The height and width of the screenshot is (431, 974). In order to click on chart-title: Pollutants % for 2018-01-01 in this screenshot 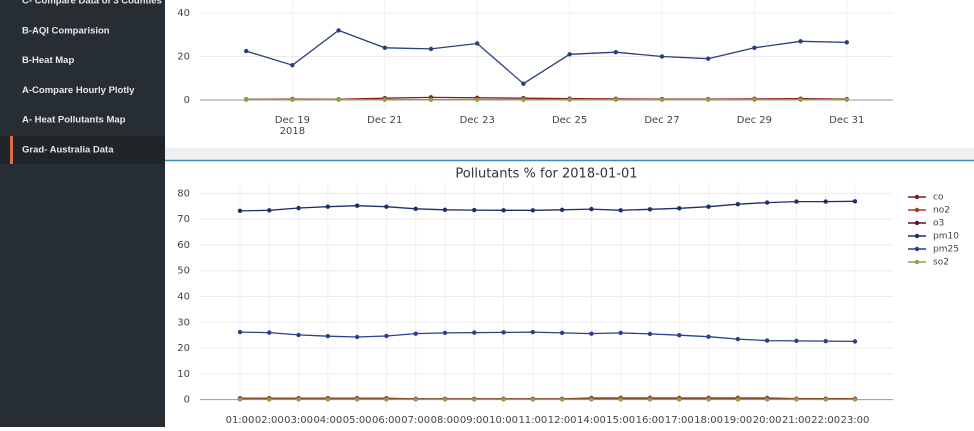, I will do `click(546, 174)`.